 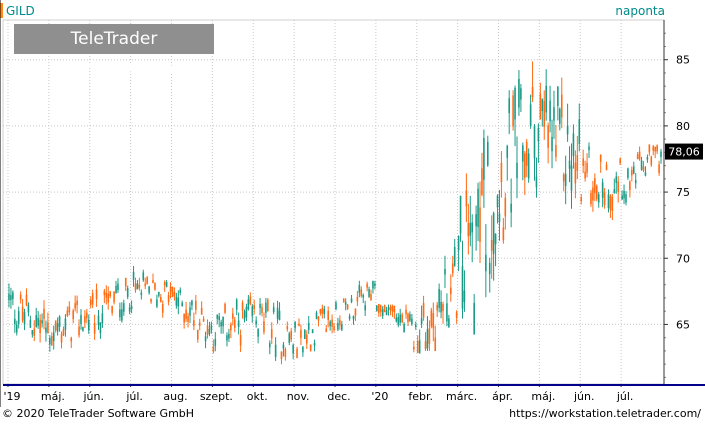 I want to click on x-tick-label: okt., so click(x=257, y=396).